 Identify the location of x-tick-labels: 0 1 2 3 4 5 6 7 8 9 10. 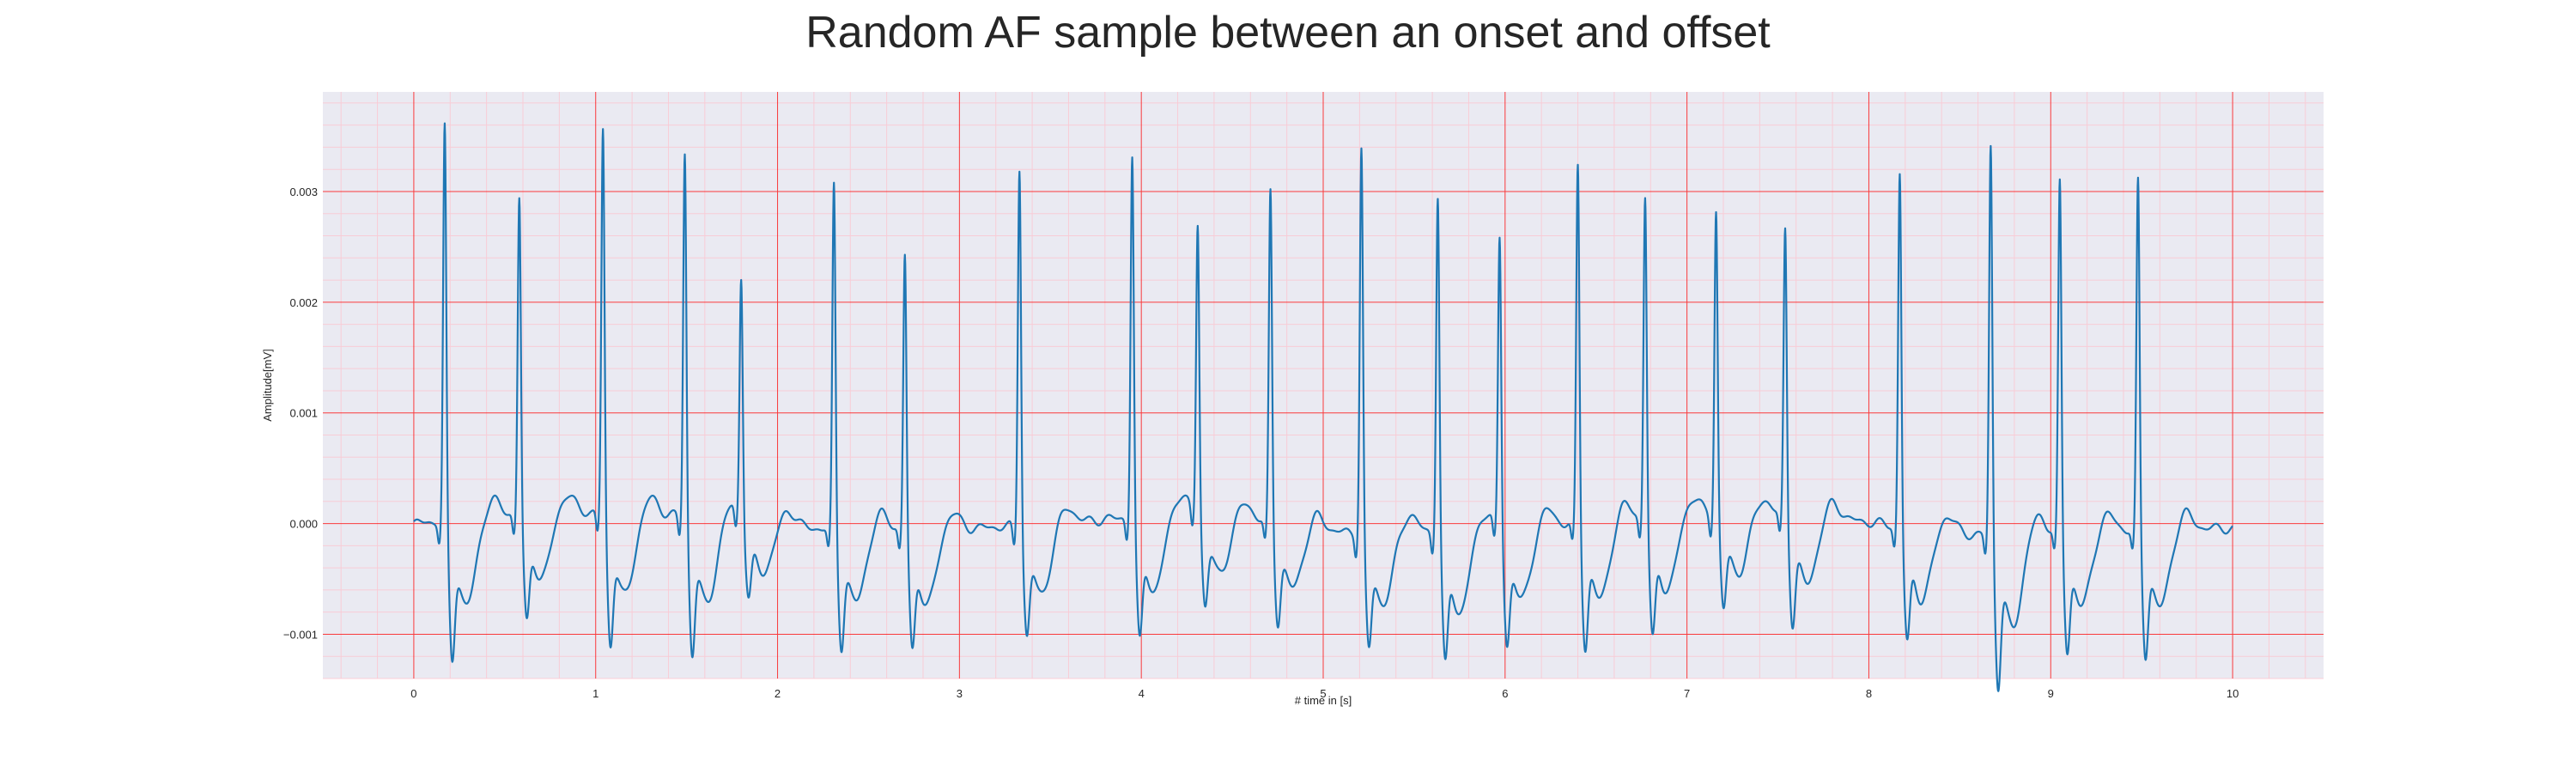
(1324, 693).